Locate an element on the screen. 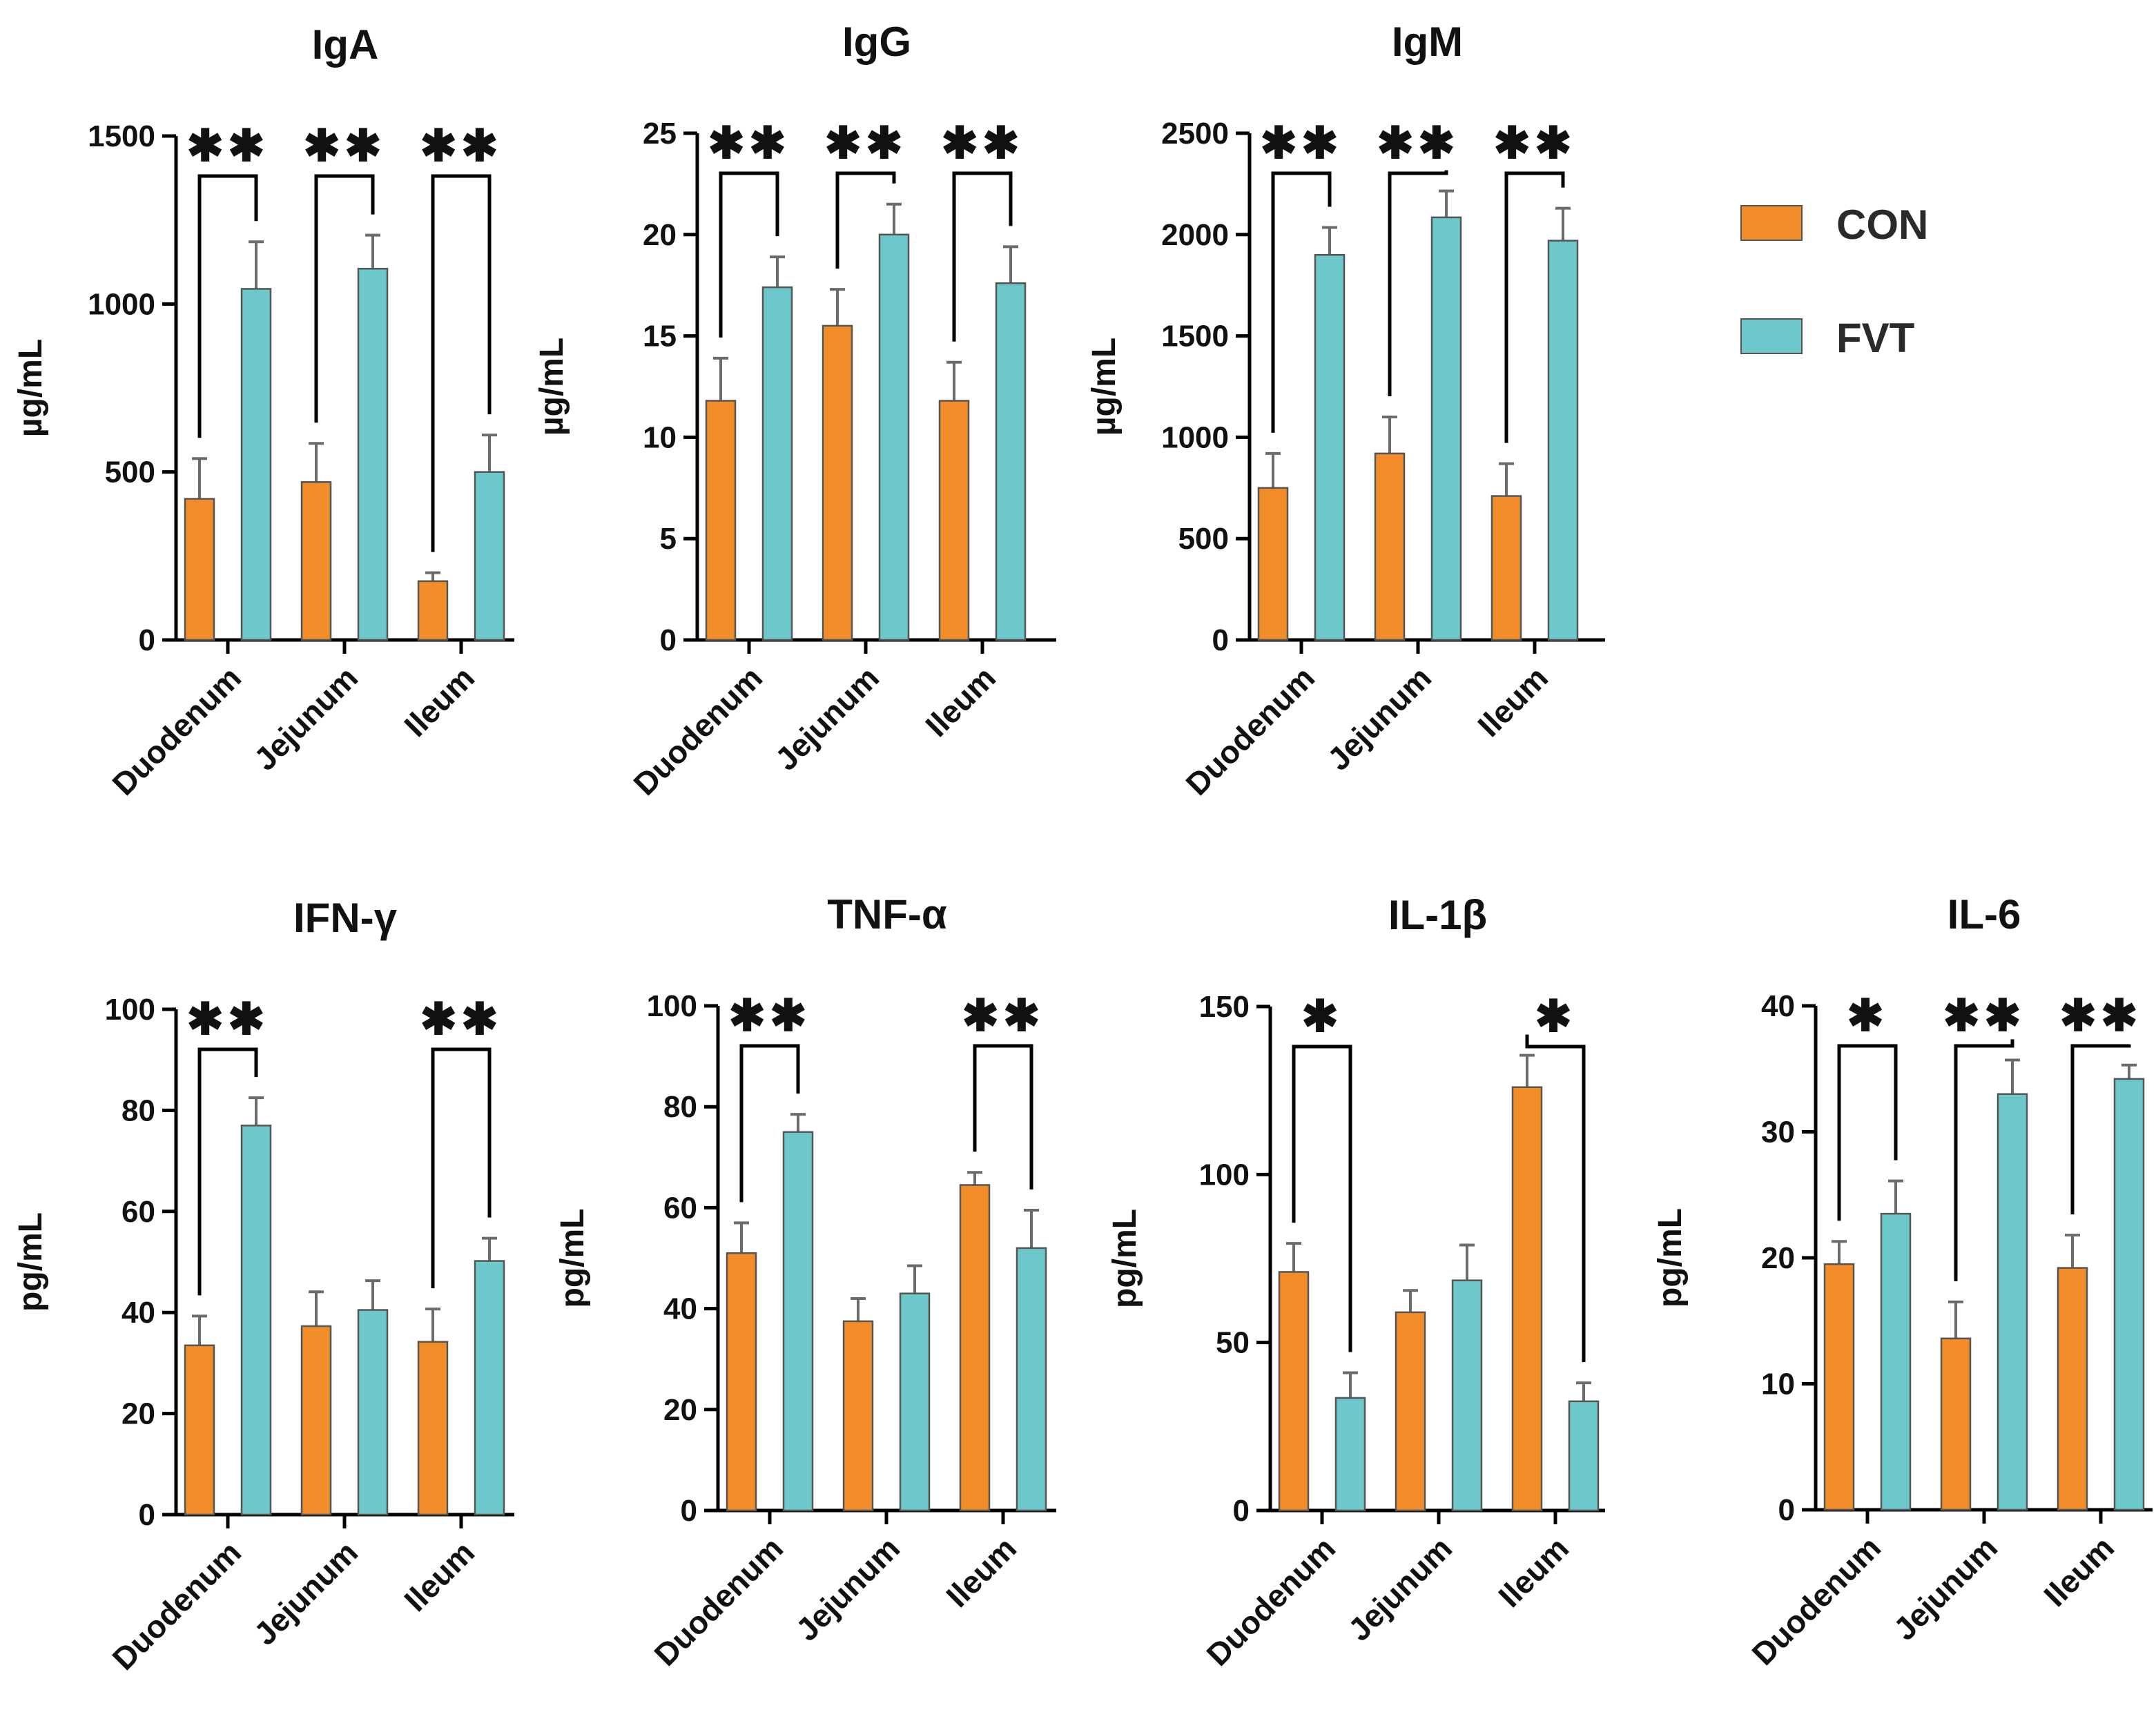 The height and width of the screenshot is (1710, 2156). y-tick-label: 2500 is located at coordinates (1195, 133).